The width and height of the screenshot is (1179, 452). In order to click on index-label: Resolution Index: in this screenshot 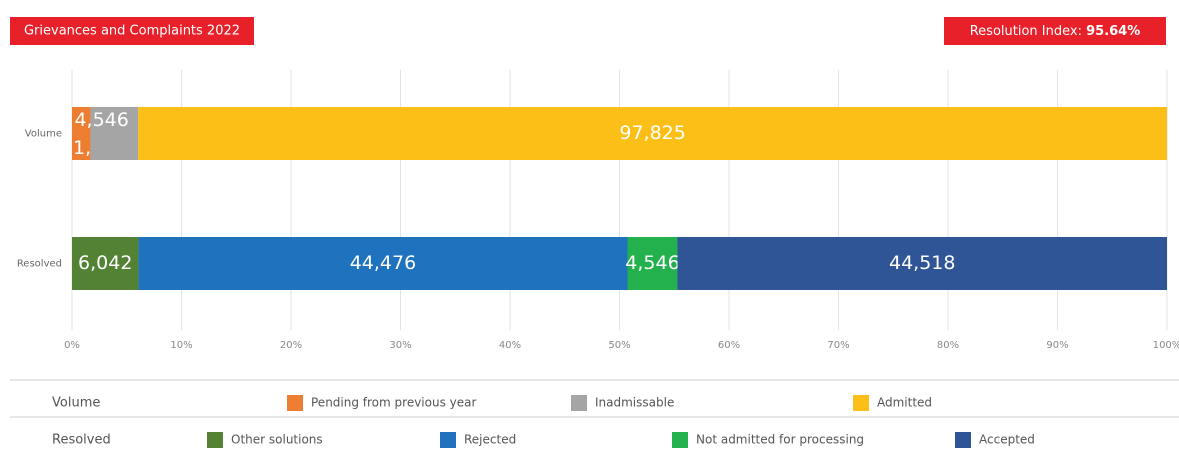, I will do `click(1026, 31)`.